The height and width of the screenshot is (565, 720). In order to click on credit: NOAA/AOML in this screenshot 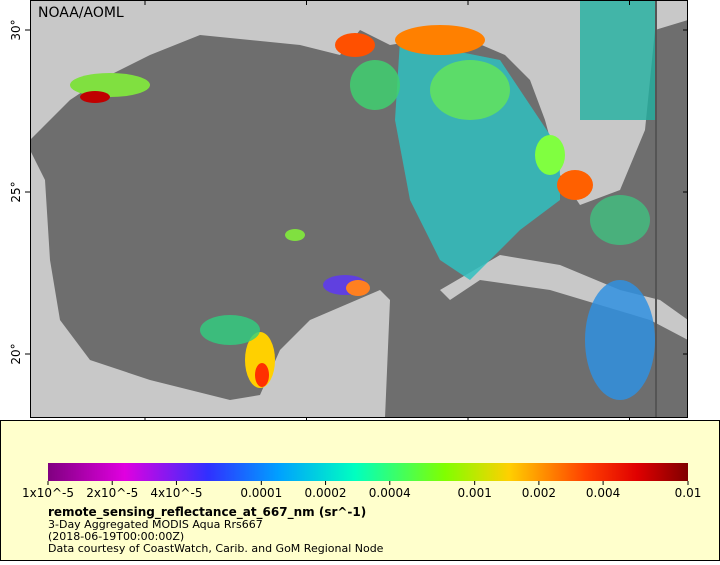, I will do `click(81, 13)`.